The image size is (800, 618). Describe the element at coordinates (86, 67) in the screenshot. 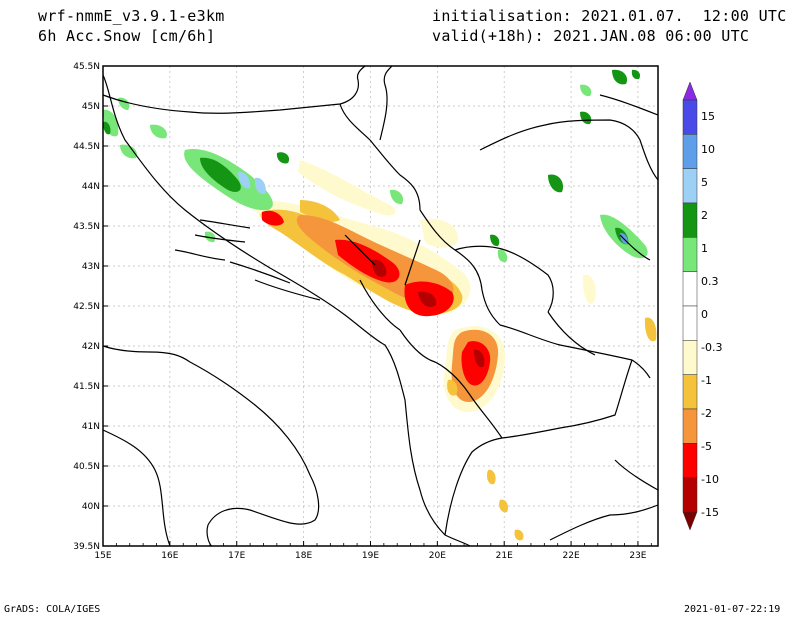

I see `y-tick-label: 45.5N` at that location.